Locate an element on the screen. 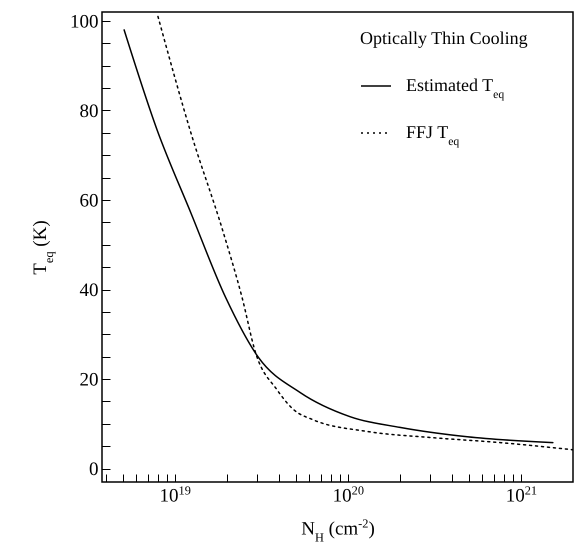 The height and width of the screenshot is (553, 574). y-tick-label: 80 is located at coordinates (89, 111).